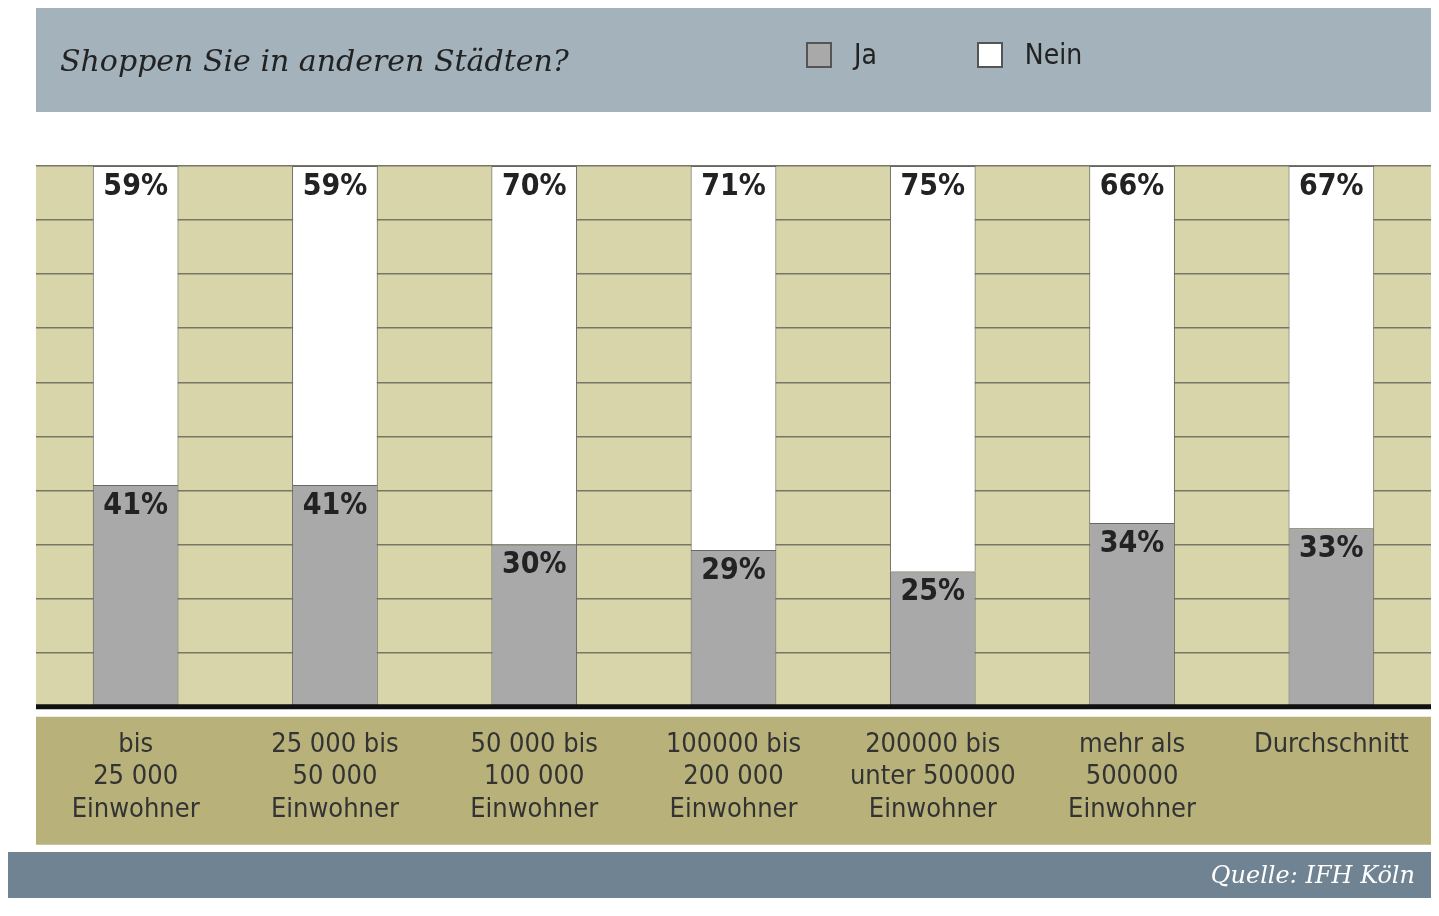 The image size is (1439, 916). What do you see at coordinates (534, 563) in the screenshot?
I see `data-label: 30%` at bounding box center [534, 563].